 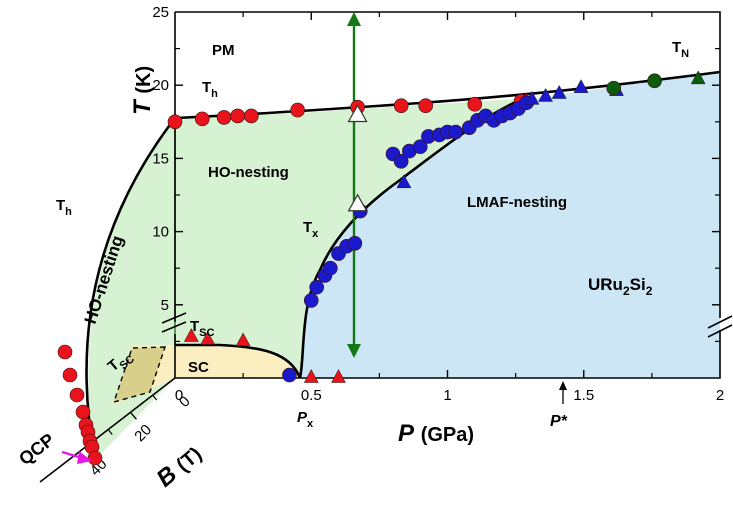 I want to click on x-tick-label: 2, so click(x=720, y=395).